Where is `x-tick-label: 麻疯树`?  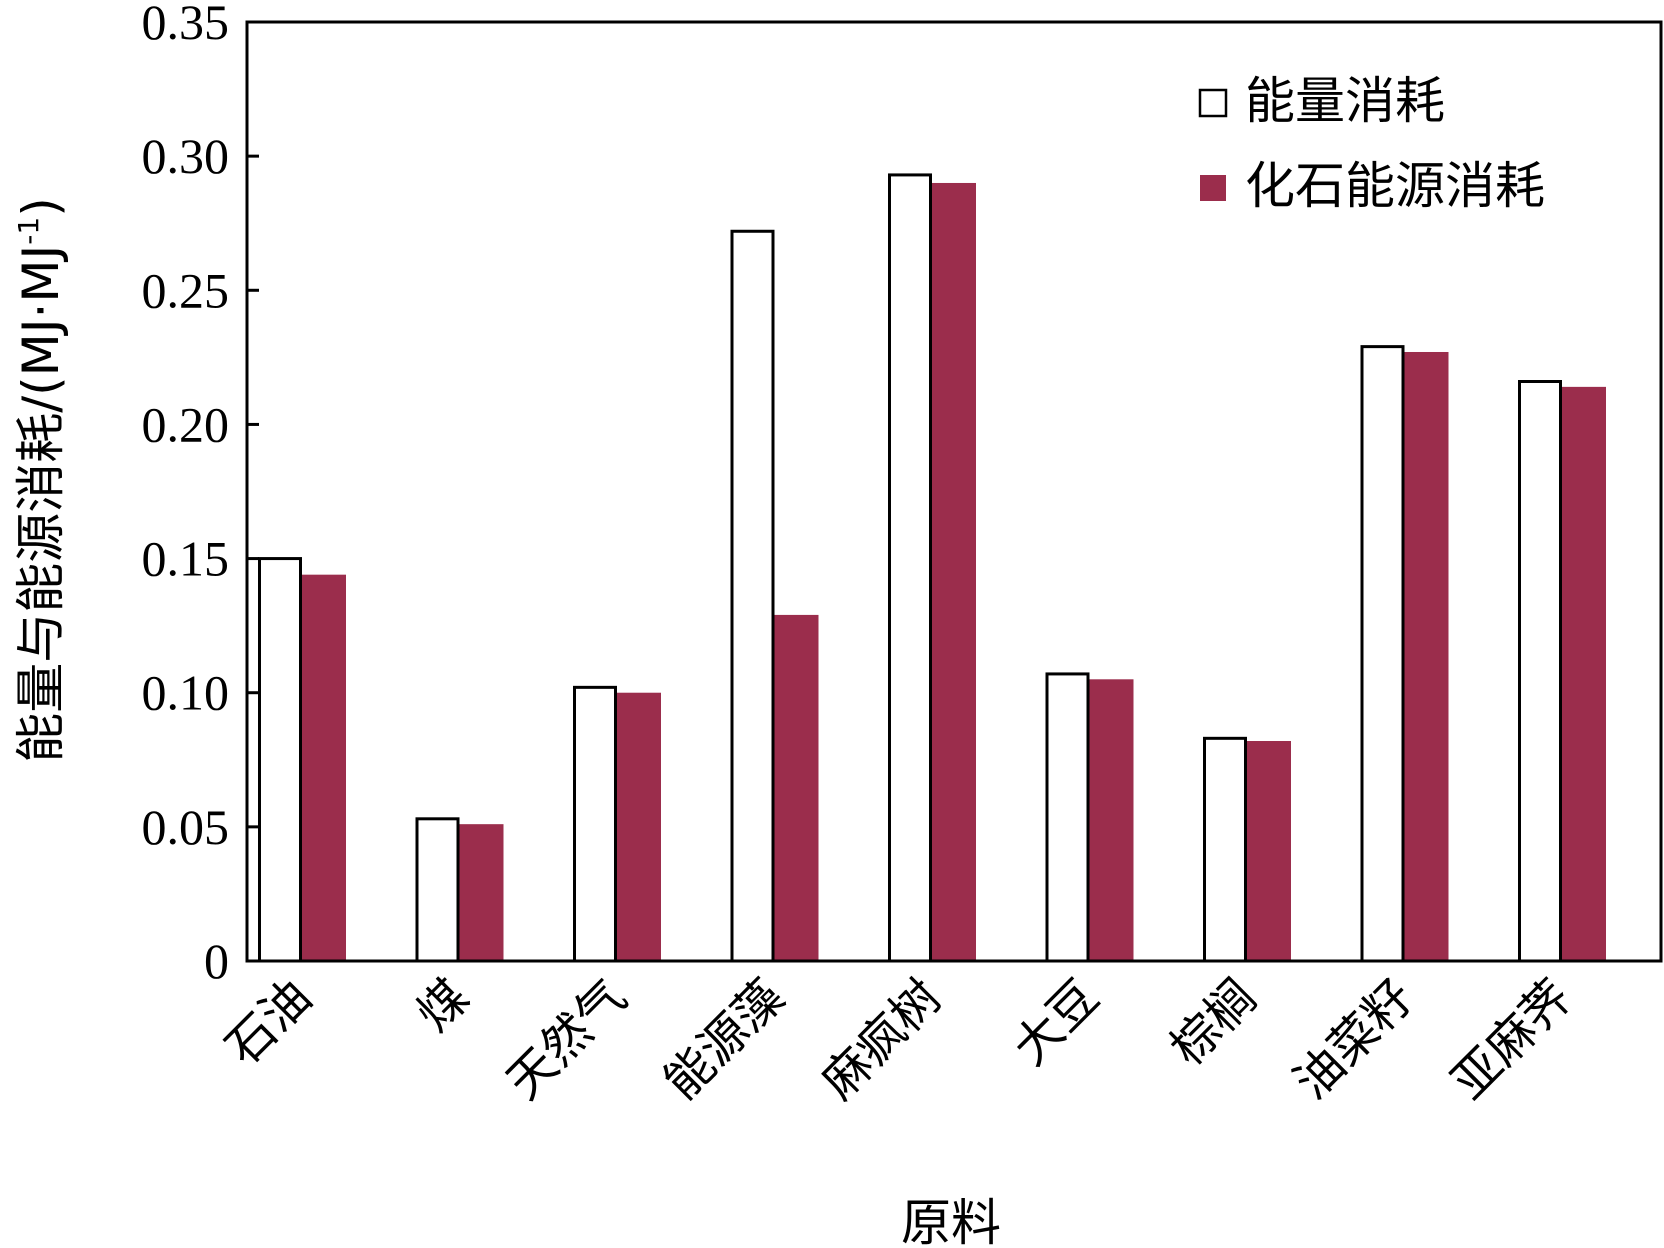 x-tick-label: 麻疯树 is located at coordinates (881, 1039).